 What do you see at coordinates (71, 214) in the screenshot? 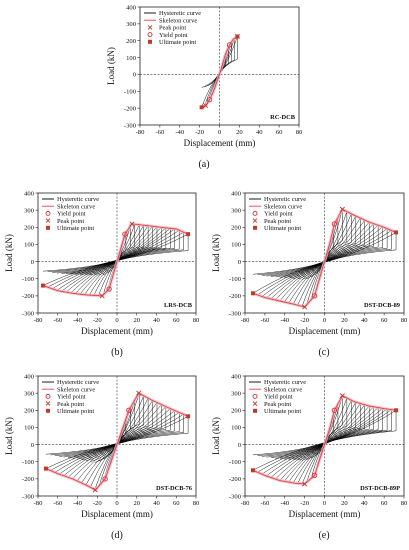
I see `legend-label: Yield point` at bounding box center [71, 214].